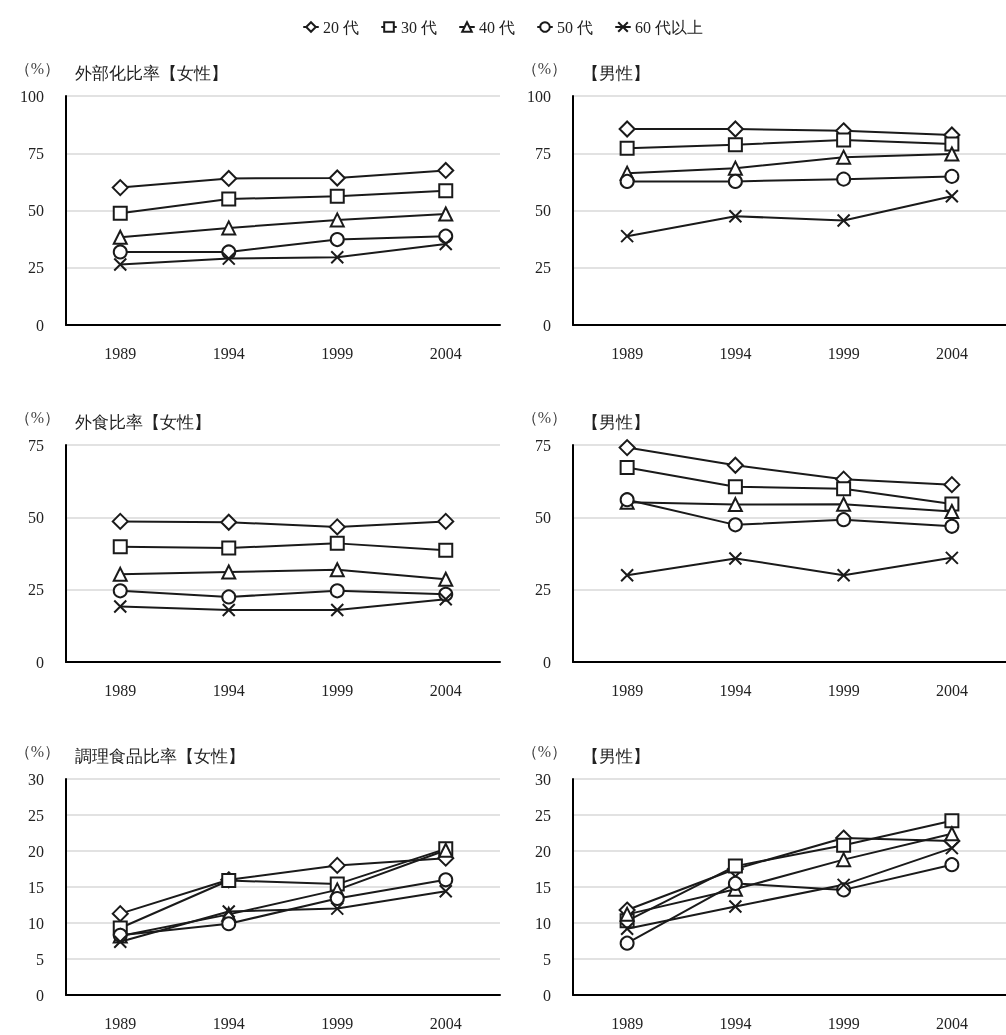 The image size is (1006, 1035). Describe the element at coordinates (575, 27) in the screenshot. I see `legend-label: 50 代` at that location.